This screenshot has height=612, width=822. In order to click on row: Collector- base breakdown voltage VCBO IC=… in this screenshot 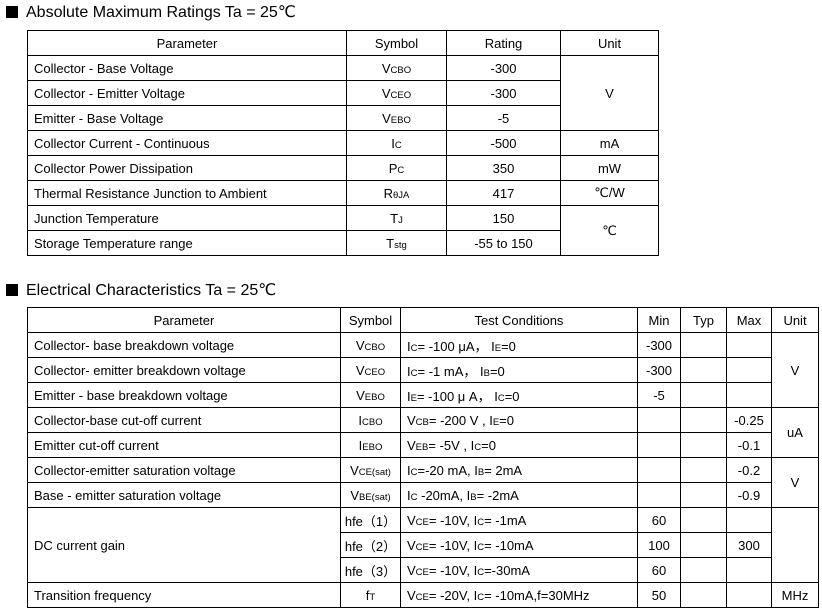, I will do `click(423, 370)`.